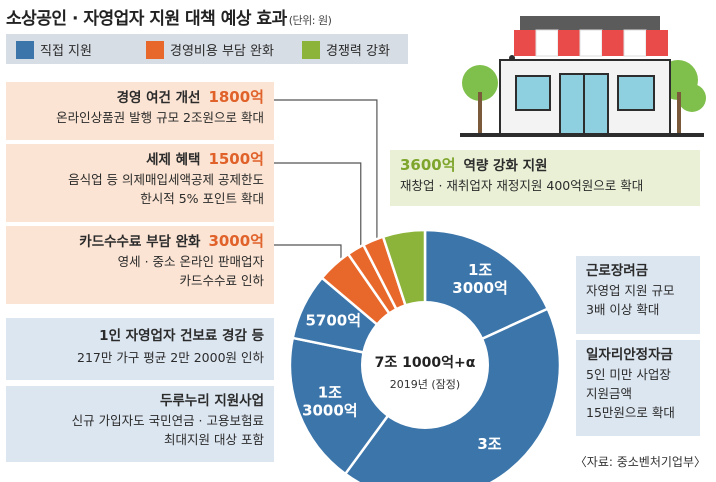 The height and width of the screenshot is (482, 716). What do you see at coordinates (236, 159) in the screenshot?
I see `annotation-tax-value: 1500억` at bounding box center [236, 159].